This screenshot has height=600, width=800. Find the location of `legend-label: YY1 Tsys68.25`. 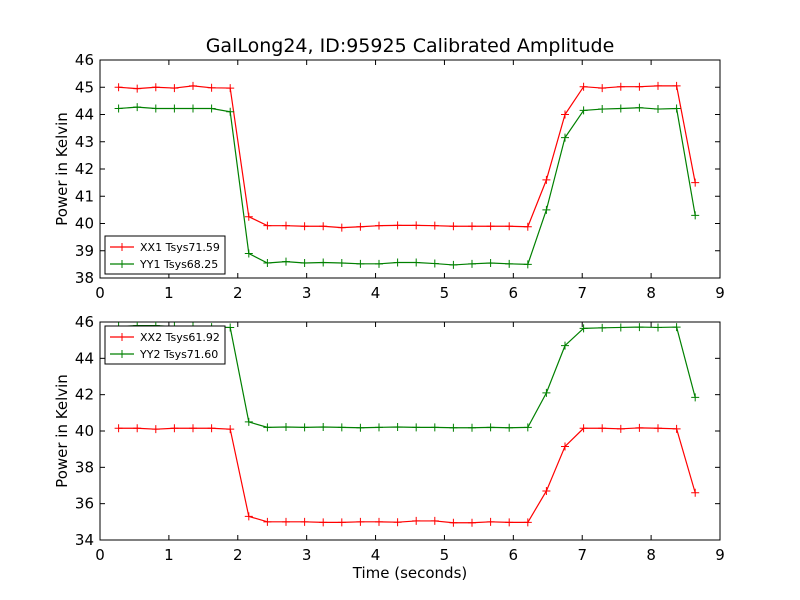

legend-label: YY1 Tsys68.25 is located at coordinates (178, 264).